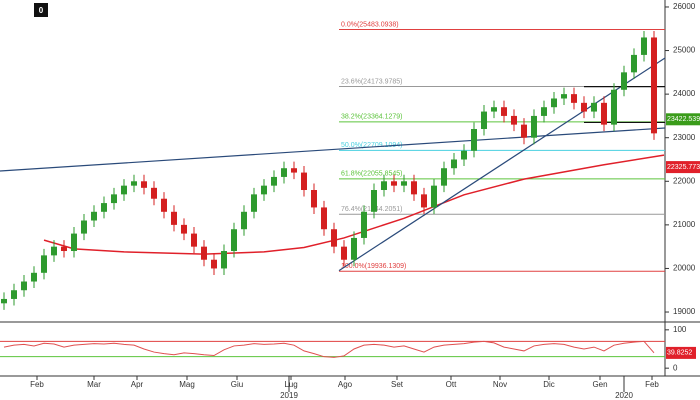  What do you see at coordinates (372, 117) in the screenshot?
I see `fib-label: 38.2%(23364.1279)` at bounding box center [372, 117].